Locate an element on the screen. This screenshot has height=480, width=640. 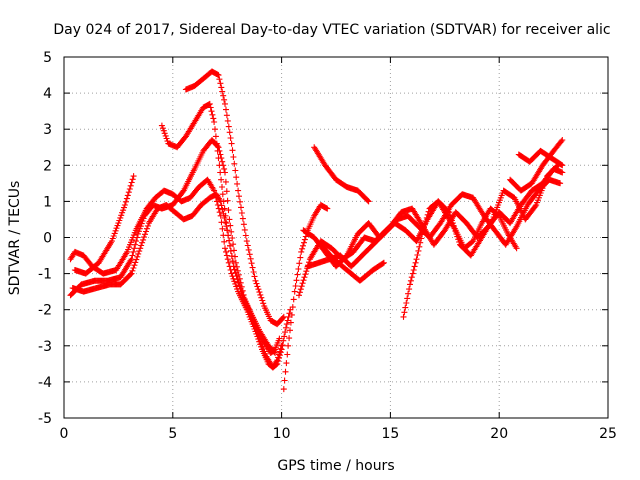
x-tick-label: 15 is located at coordinates (390, 434).